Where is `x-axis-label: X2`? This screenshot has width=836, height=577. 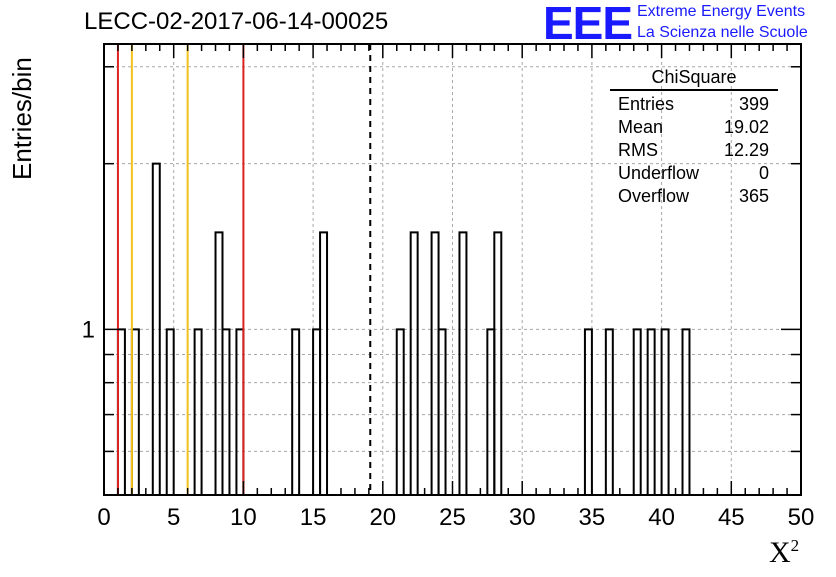
x-axis-label: X2 is located at coordinates (784, 553).